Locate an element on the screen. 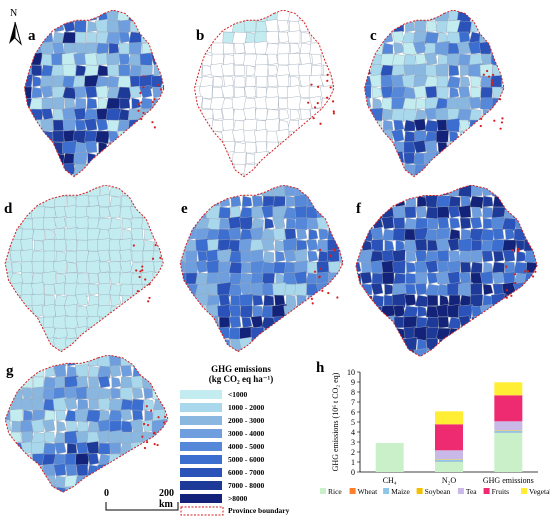 The height and width of the screenshot is (530, 550). boundary-swatch is located at coordinates (202, 511).